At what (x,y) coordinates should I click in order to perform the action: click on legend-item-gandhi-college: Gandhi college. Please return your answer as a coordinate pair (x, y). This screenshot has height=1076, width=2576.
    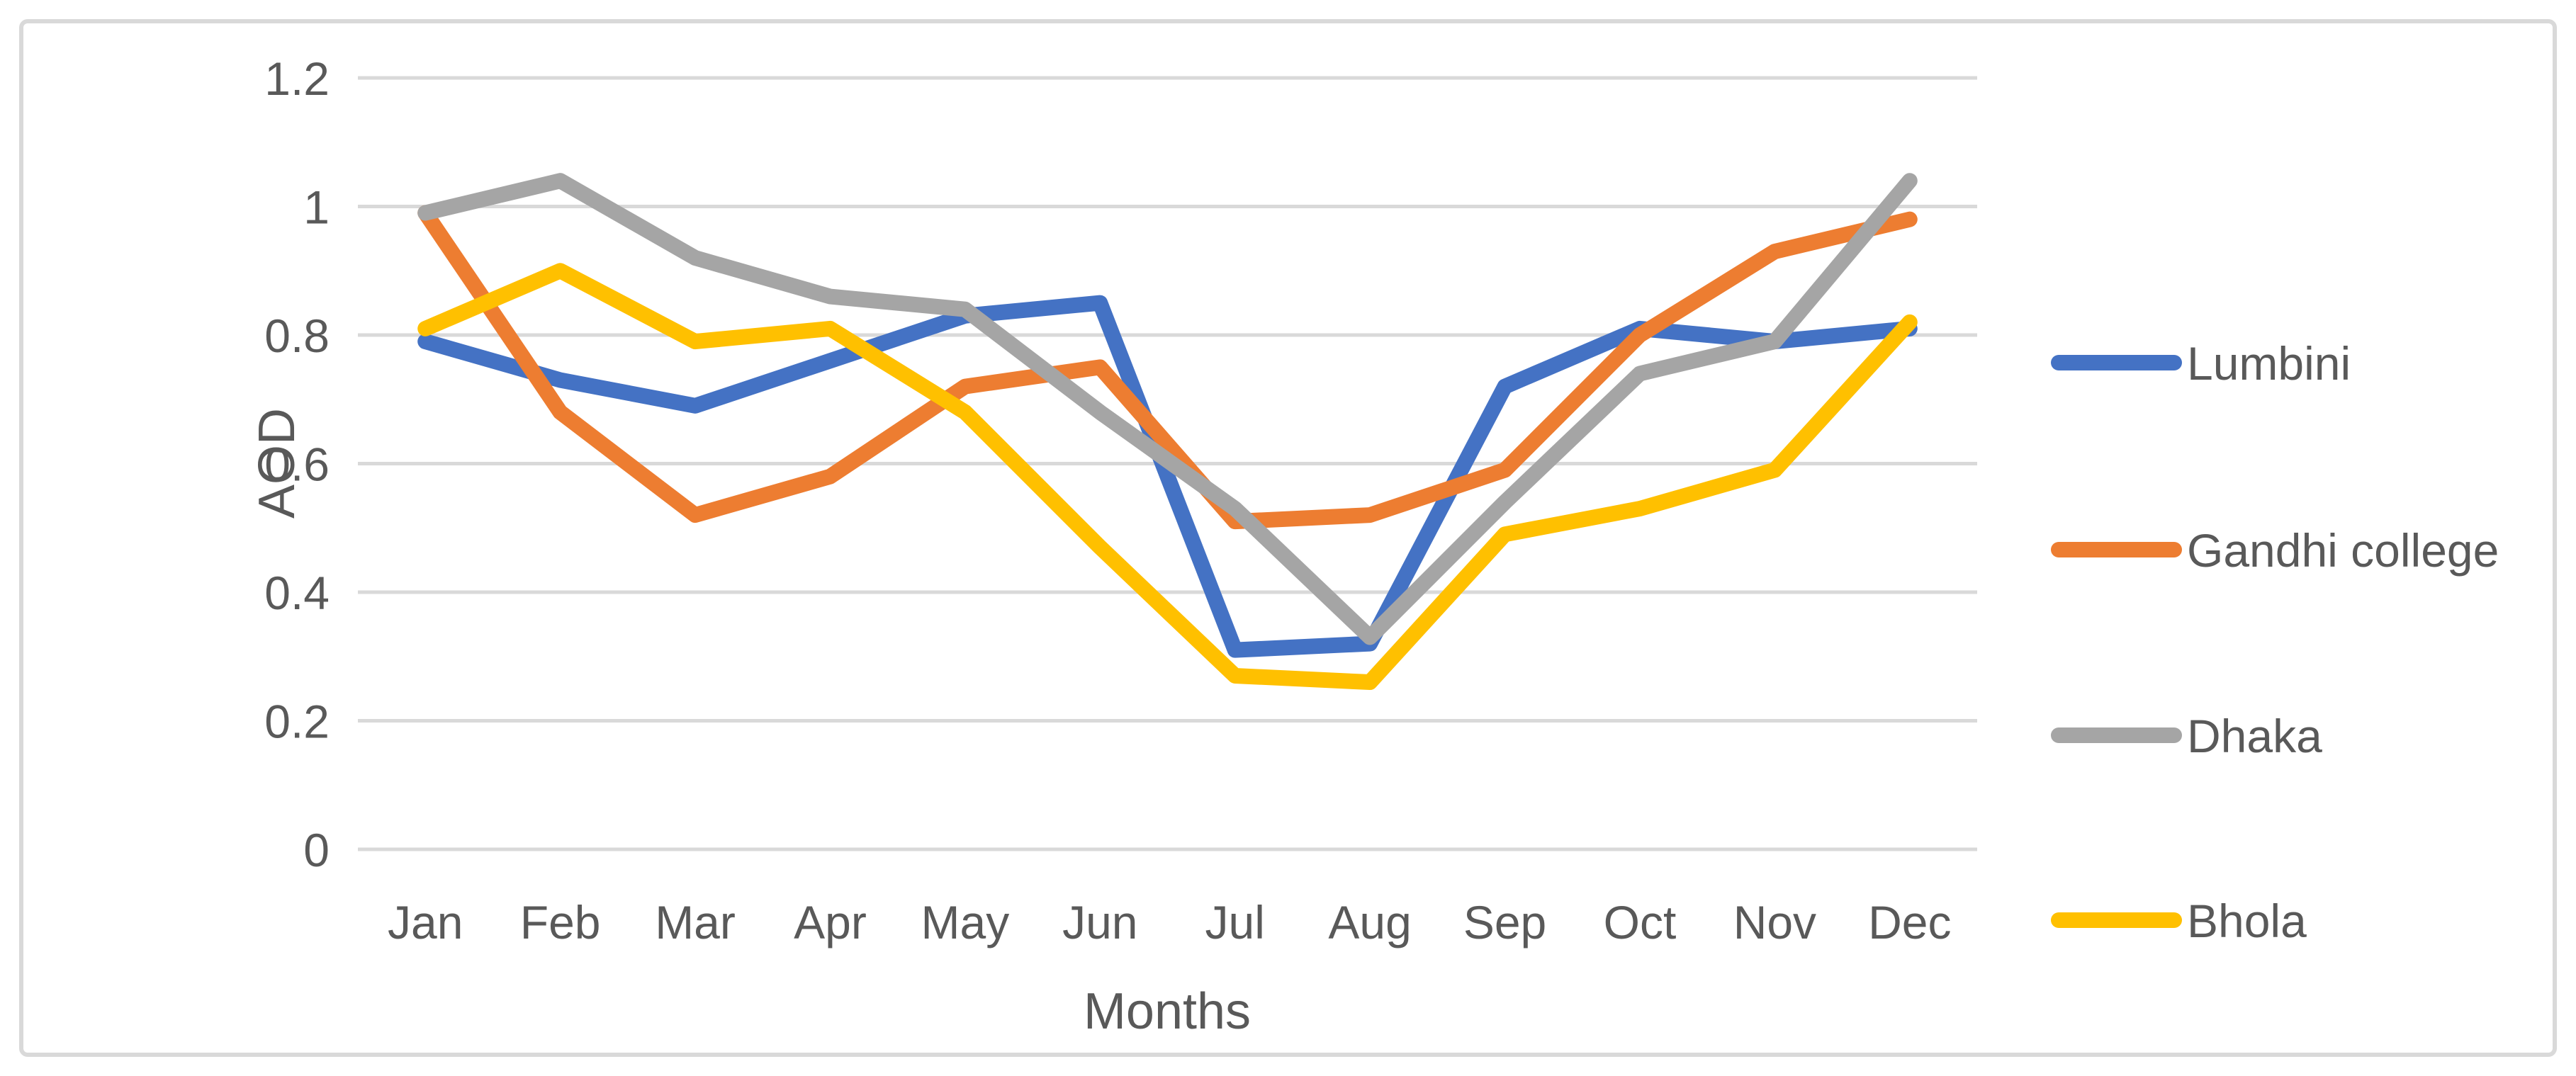
    Looking at the image, I should click on (2275, 550).